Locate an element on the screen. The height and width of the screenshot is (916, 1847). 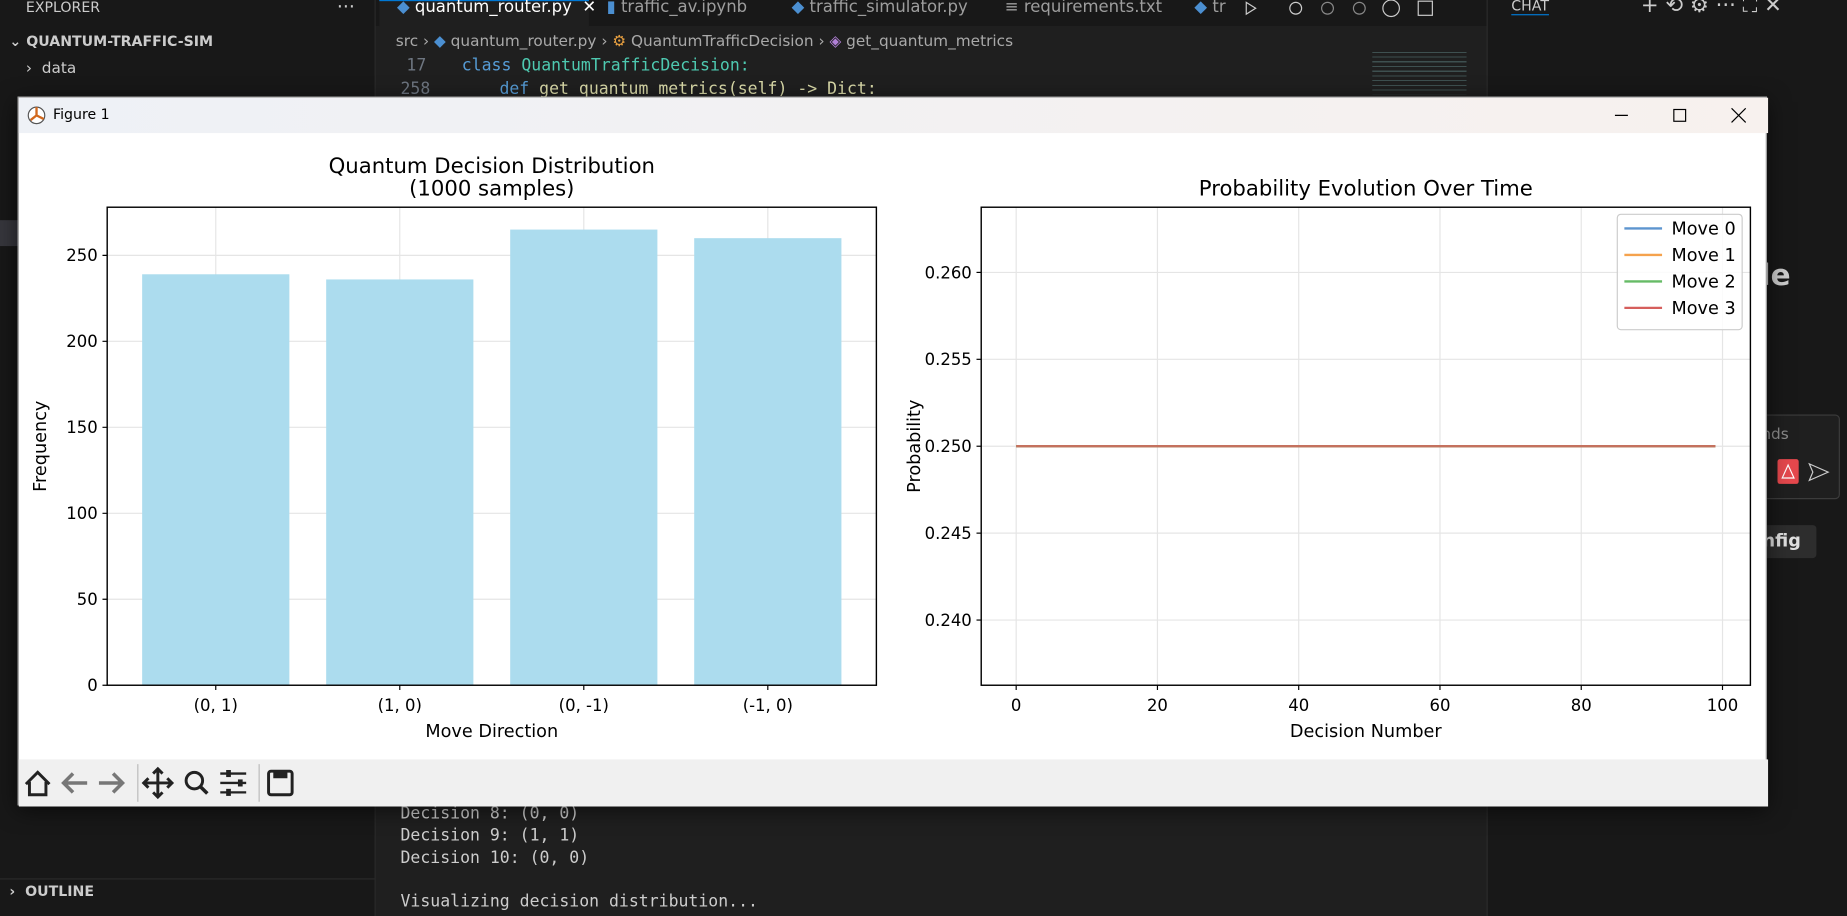
save-detail is located at coordinates (280, 775).